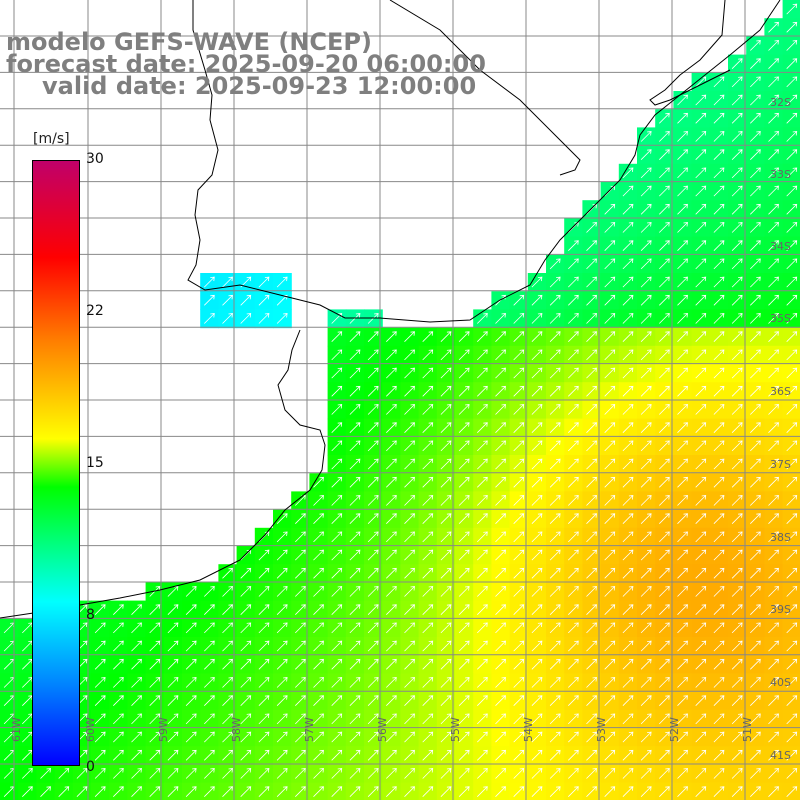  What do you see at coordinates (780, 464) in the screenshot?
I see `lat-label: 37S` at bounding box center [780, 464].